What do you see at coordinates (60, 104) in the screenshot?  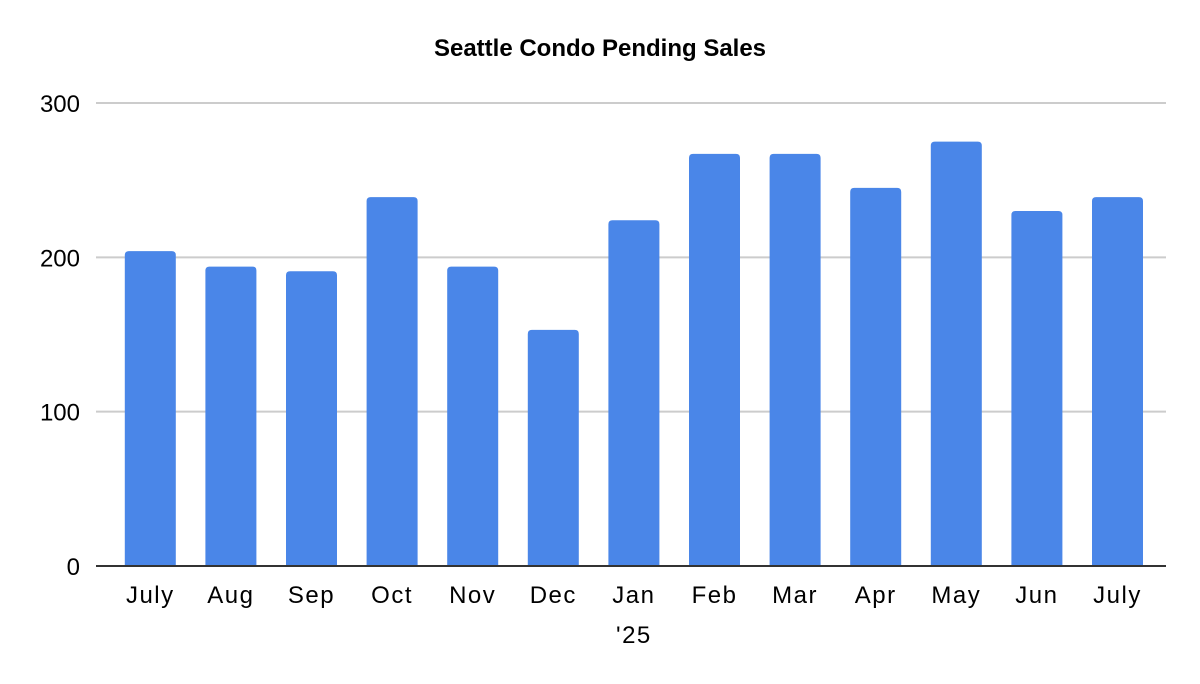 I see `y-tick-label: 300` at bounding box center [60, 104].